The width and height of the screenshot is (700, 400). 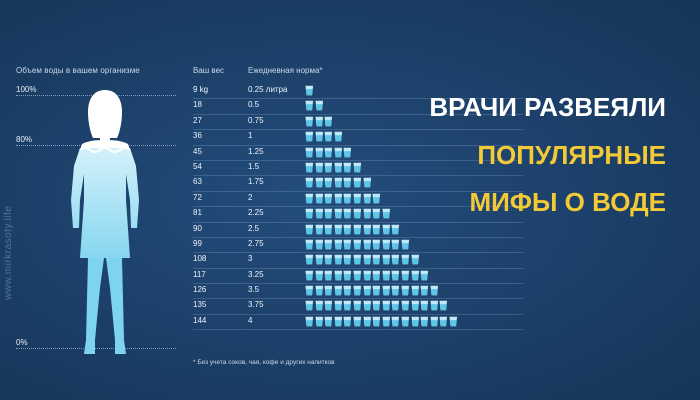 What do you see at coordinates (358, 92) in the screenshot?
I see `table-row: 9 kg 0.25 литра` at bounding box center [358, 92].